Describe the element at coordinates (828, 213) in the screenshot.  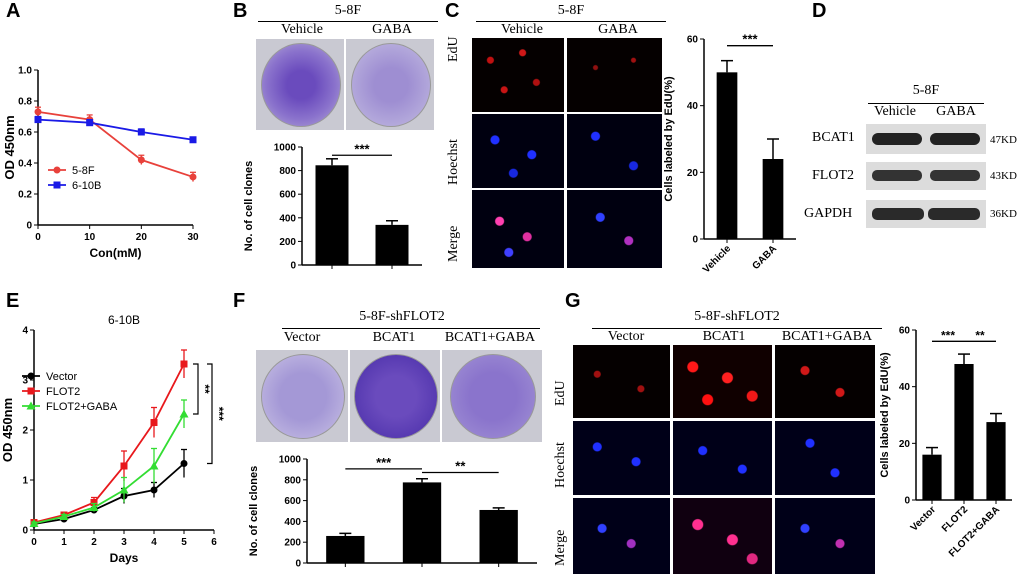
I see `band-label-gapdh: GAPDH` at that location.